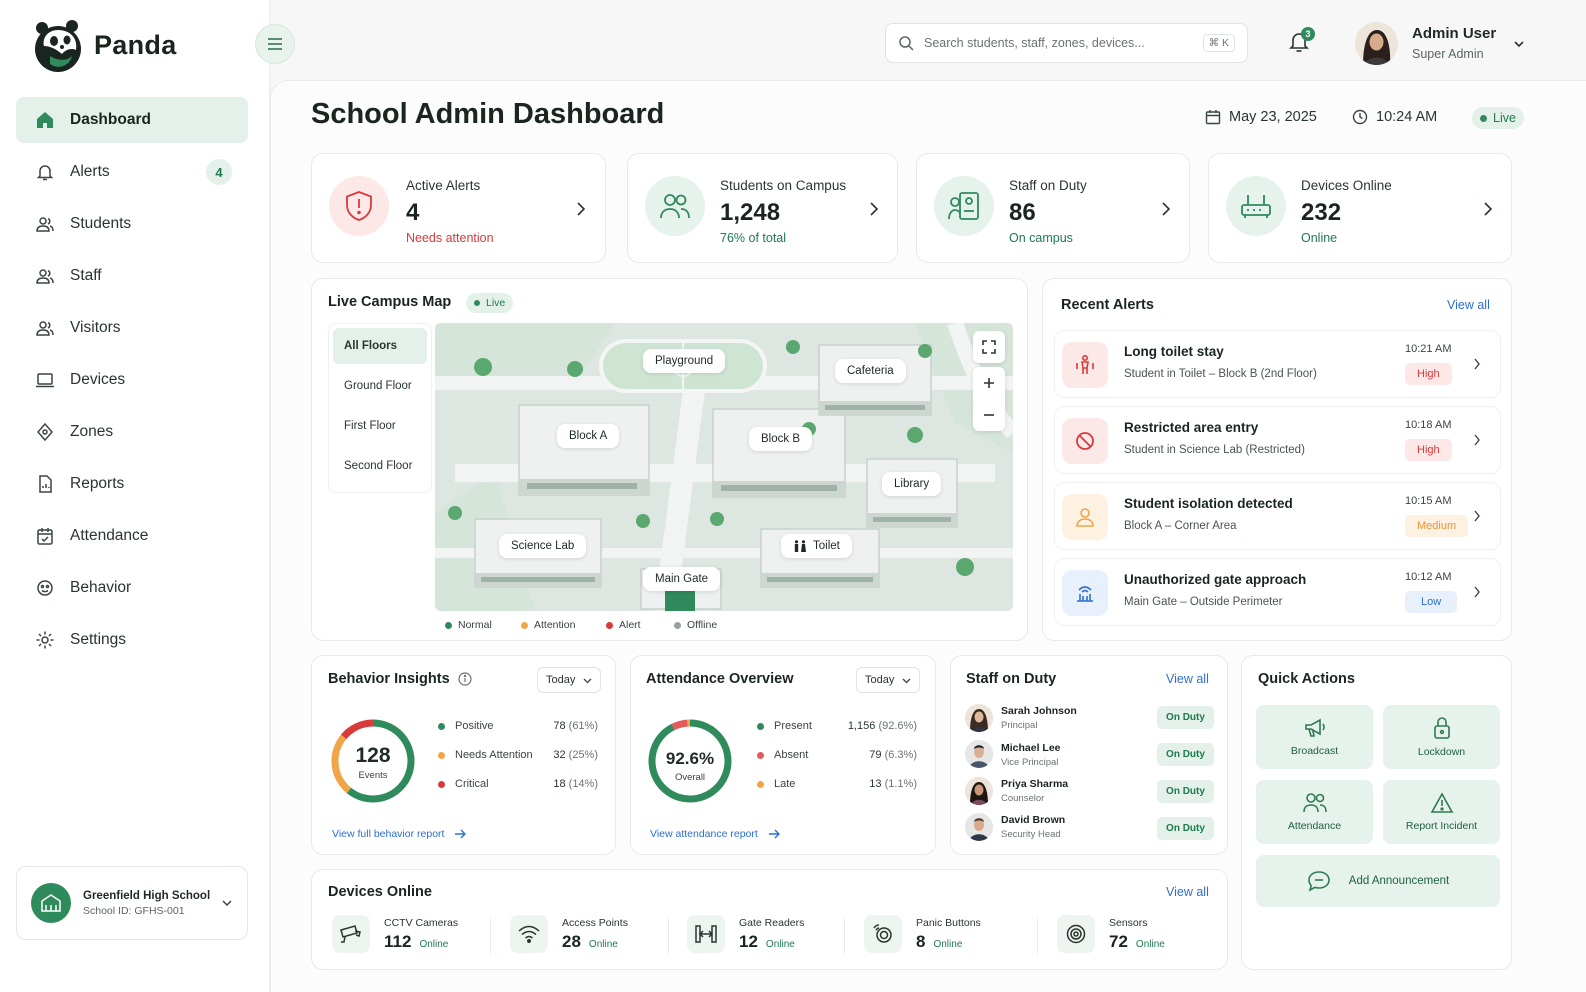 The width and height of the screenshot is (1586, 992). Describe the element at coordinates (1220, 374) in the screenshot. I see `alert-subtitle: Student in Toilet – Block B (2nd Floor)` at that location.